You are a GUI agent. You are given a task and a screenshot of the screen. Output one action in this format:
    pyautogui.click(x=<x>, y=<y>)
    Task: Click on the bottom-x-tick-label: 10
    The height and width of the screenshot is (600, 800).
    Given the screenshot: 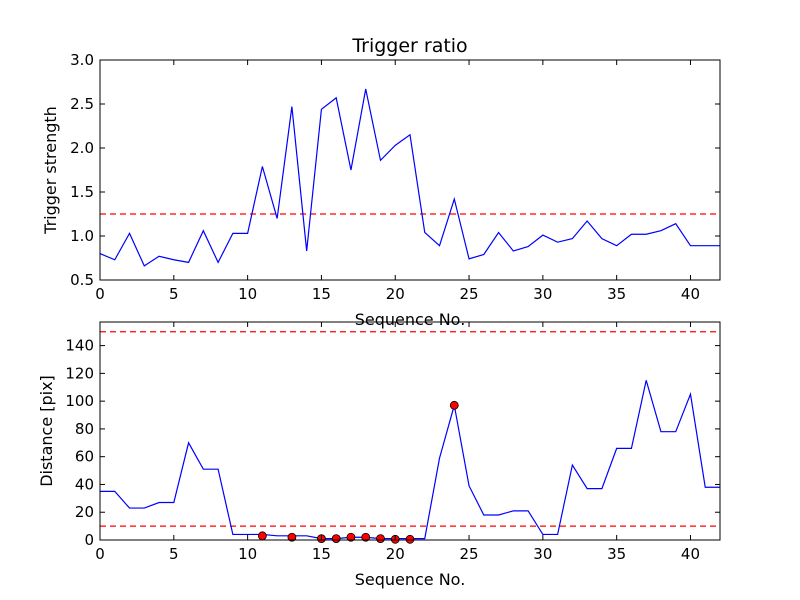 What is the action you would take?
    pyautogui.click(x=247, y=554)
    